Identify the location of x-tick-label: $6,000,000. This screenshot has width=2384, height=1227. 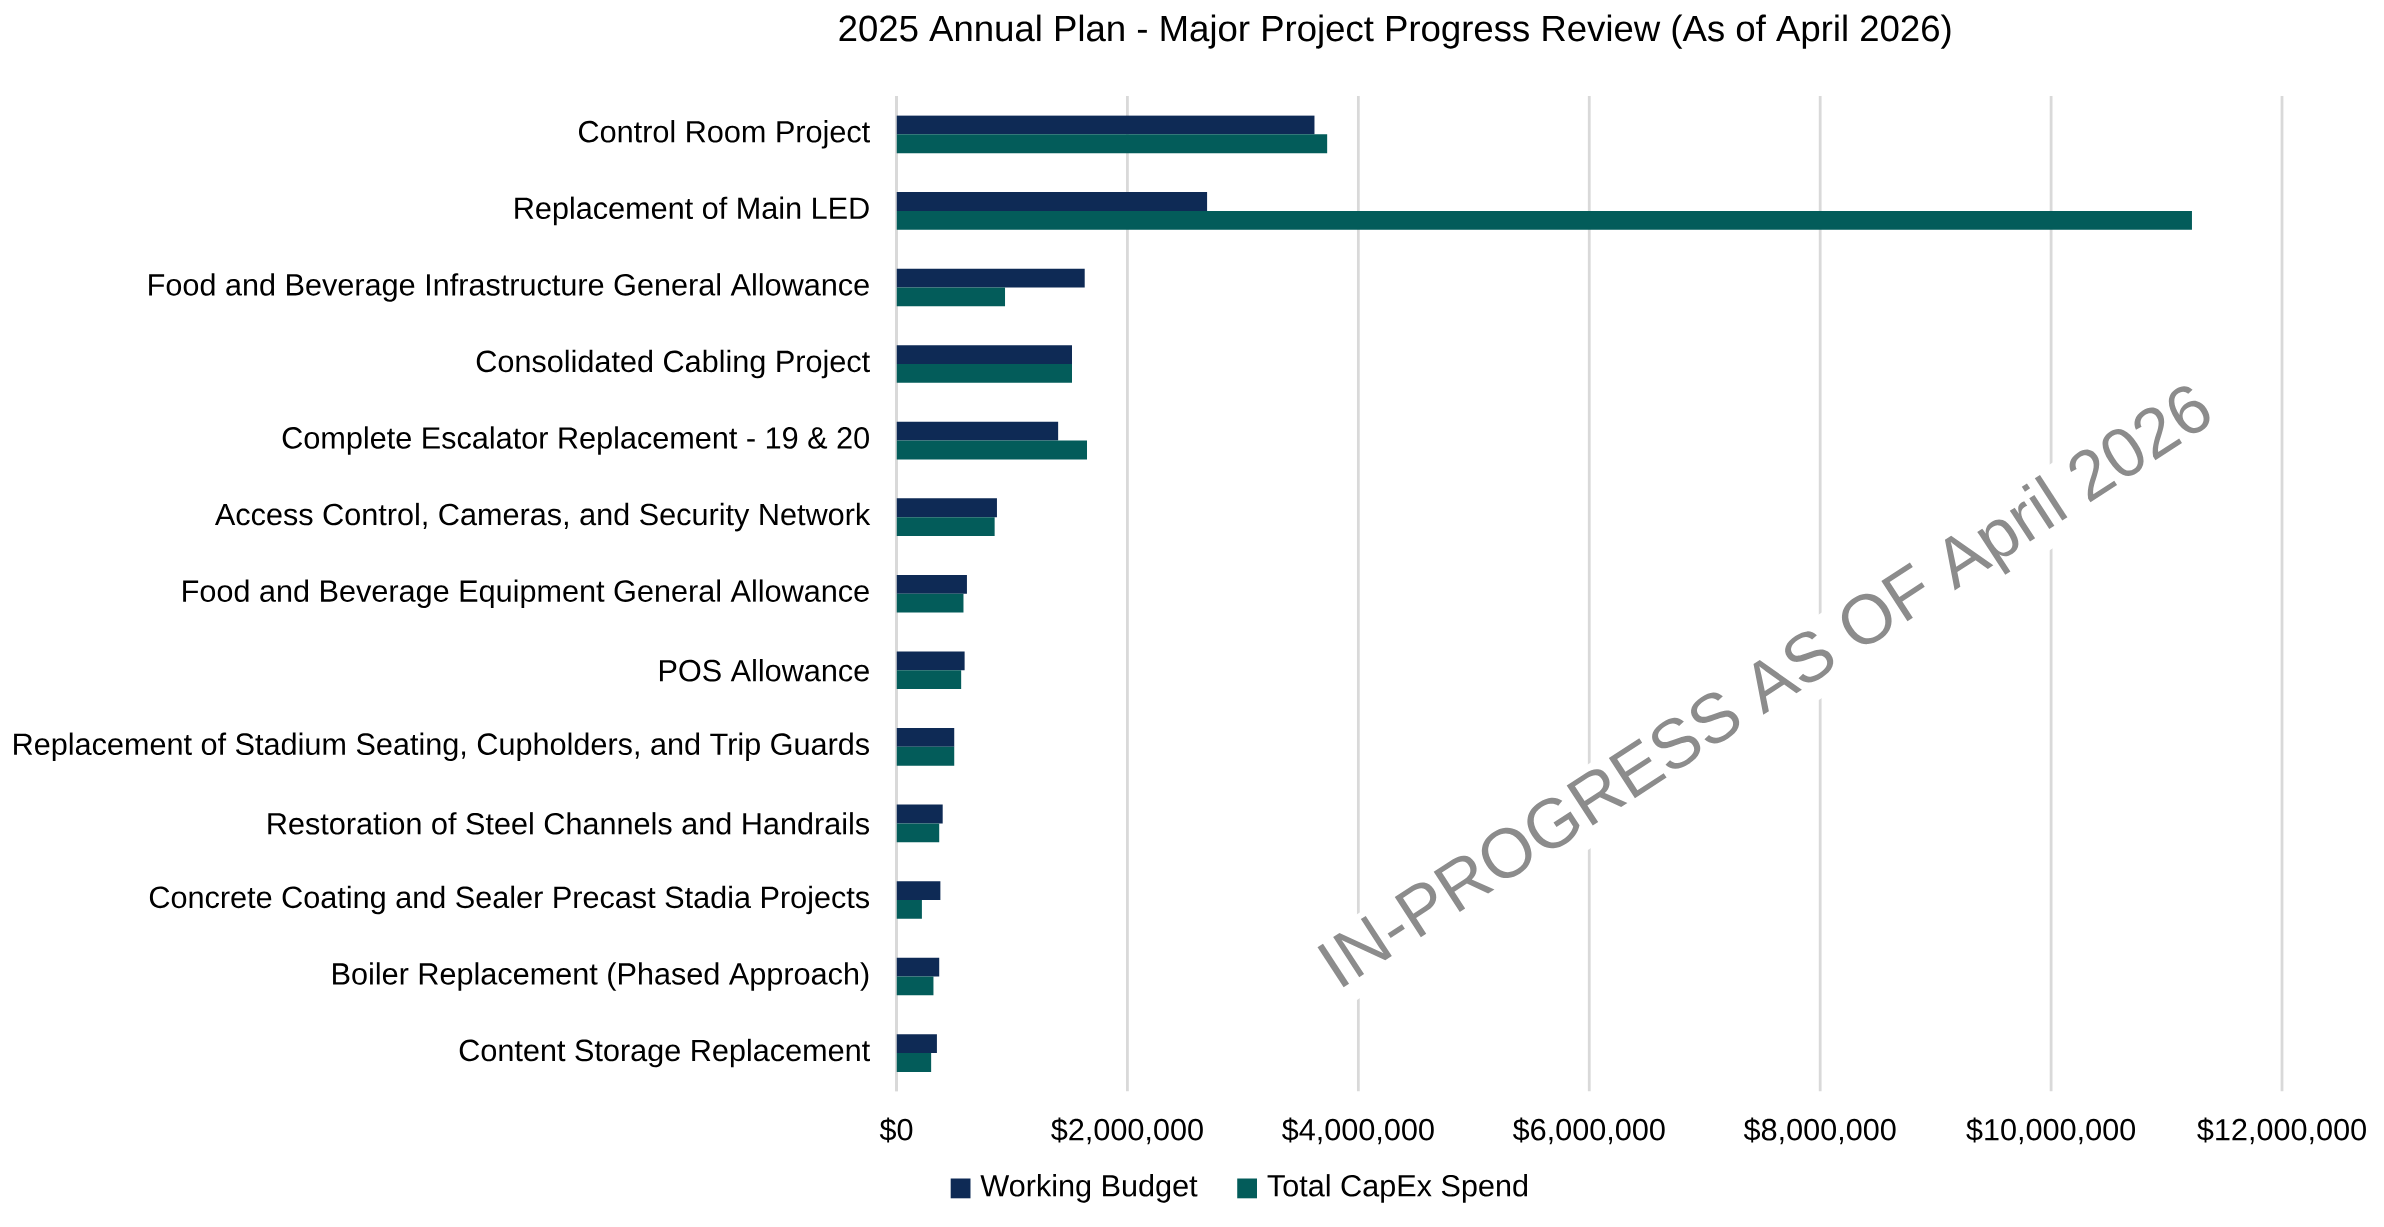
(1588, 1131).